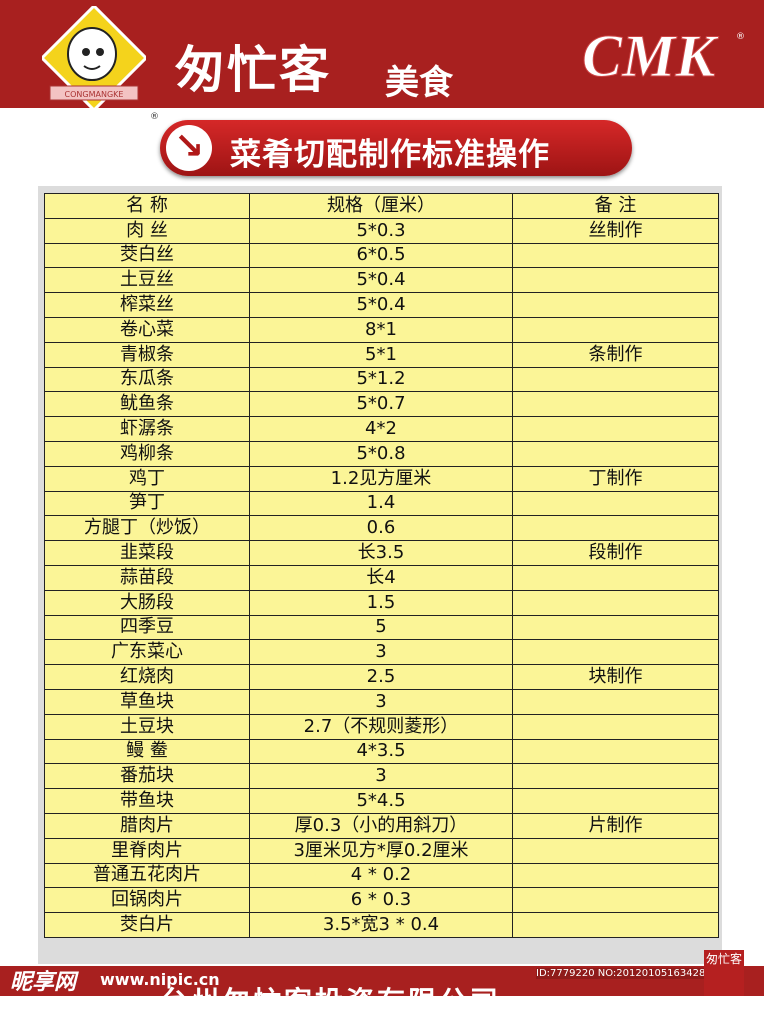  I want to click on cell-spec: 5*1.2, so click(381, 379).